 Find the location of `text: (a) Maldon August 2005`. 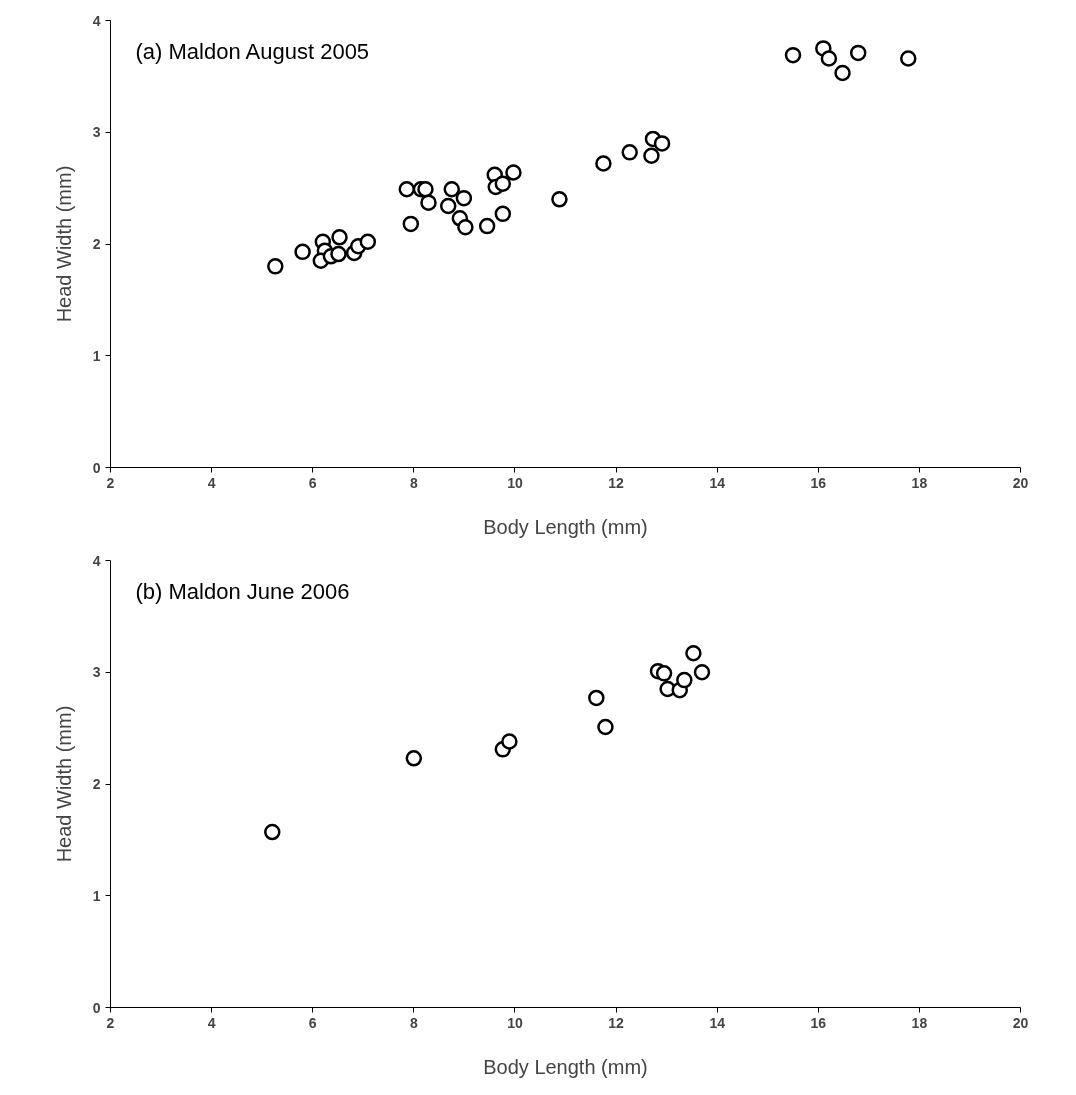

text: (a) Maldon August 2005 is located at coordinates (252, 51).